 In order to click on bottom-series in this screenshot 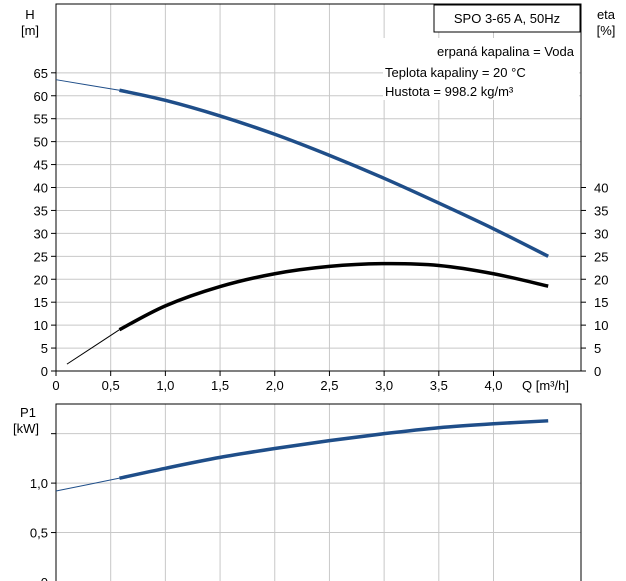, I will do `click(302, 455)`.